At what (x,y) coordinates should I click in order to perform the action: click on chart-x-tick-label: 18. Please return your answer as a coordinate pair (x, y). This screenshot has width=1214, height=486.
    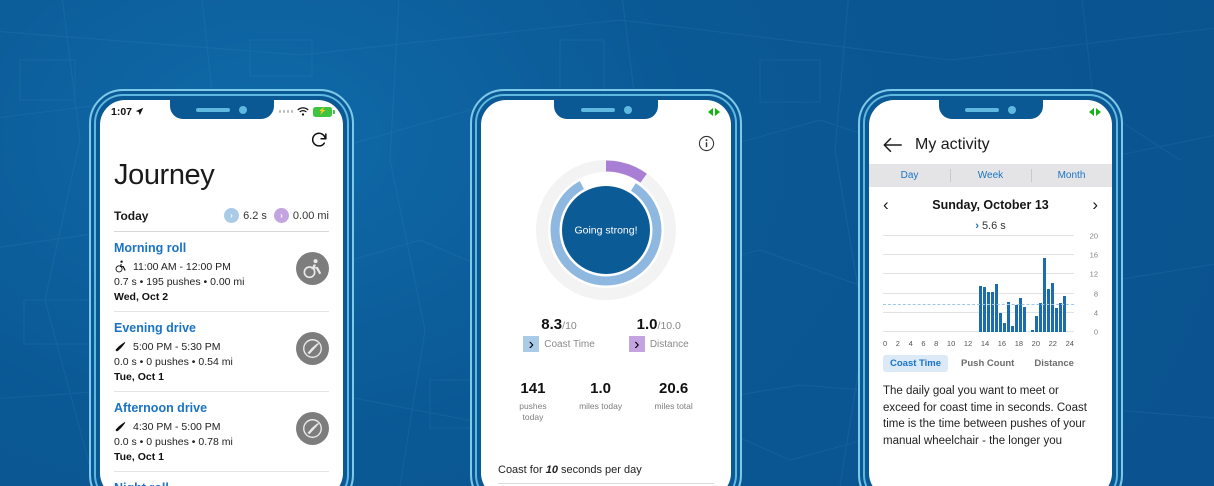
    Looking at the image, I should click on (1019, 343).